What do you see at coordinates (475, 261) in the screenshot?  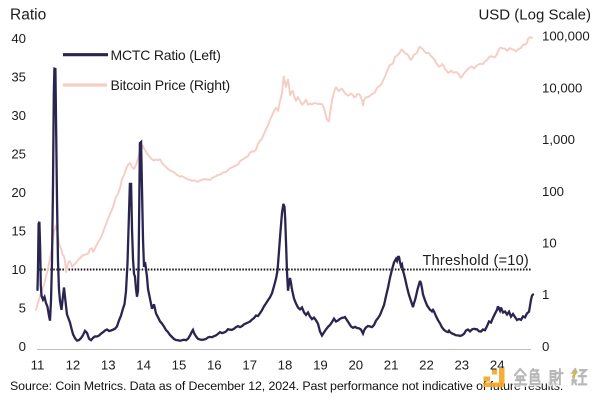 I see `svg-text: Threshold (=10)` at bounding box center [475, 261].